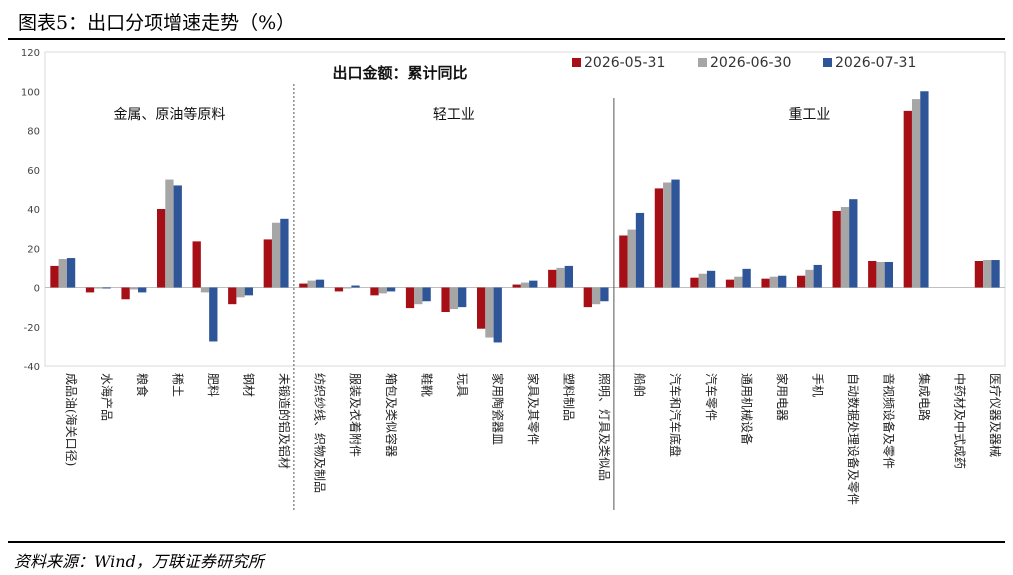  I want to click on footer-rule, so click(506, 542).